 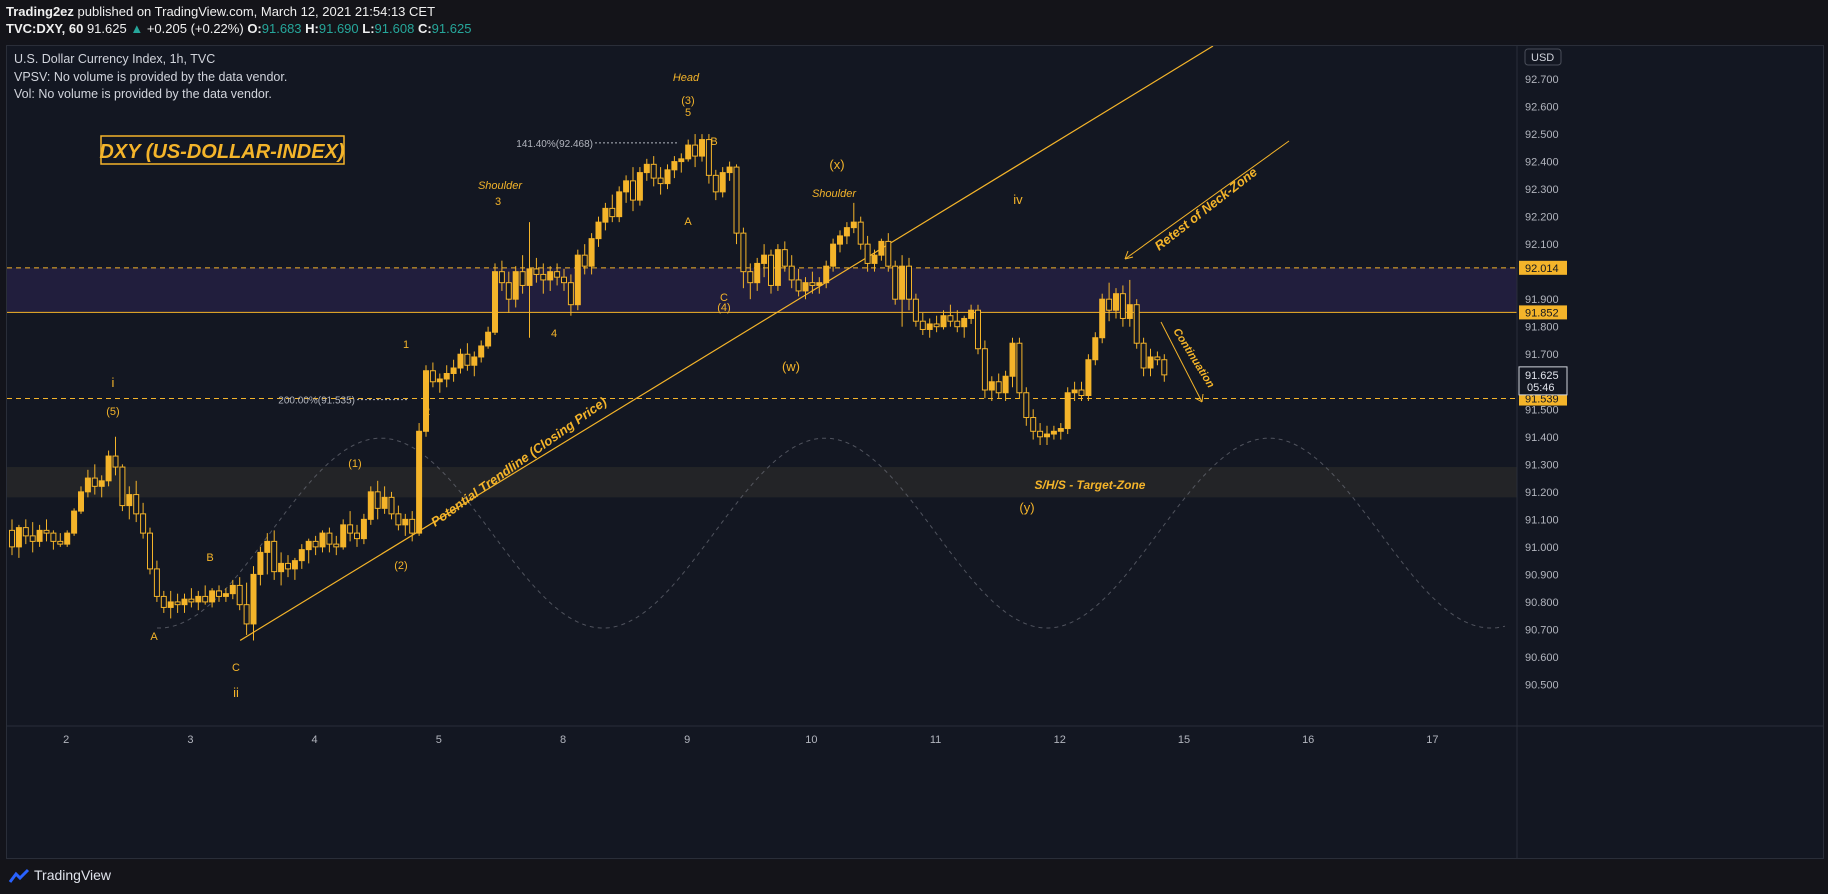 What do you see at coordinates (914, 877) in the screenshot?
I see `footer: TradingView` at bounding box center [914, 877].